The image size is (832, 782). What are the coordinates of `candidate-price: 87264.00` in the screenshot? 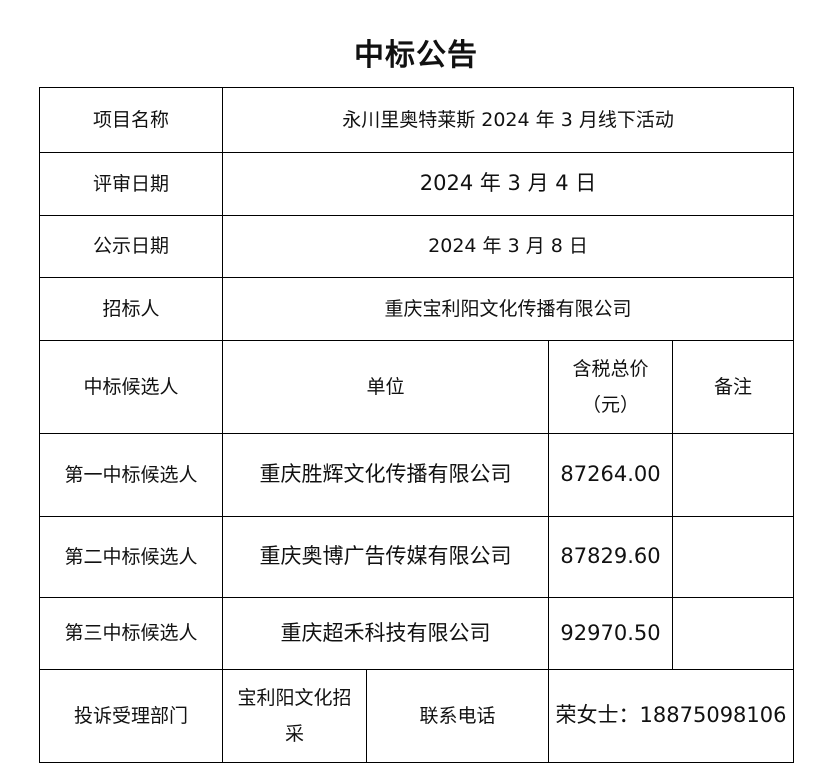 It's located at (610, 475).